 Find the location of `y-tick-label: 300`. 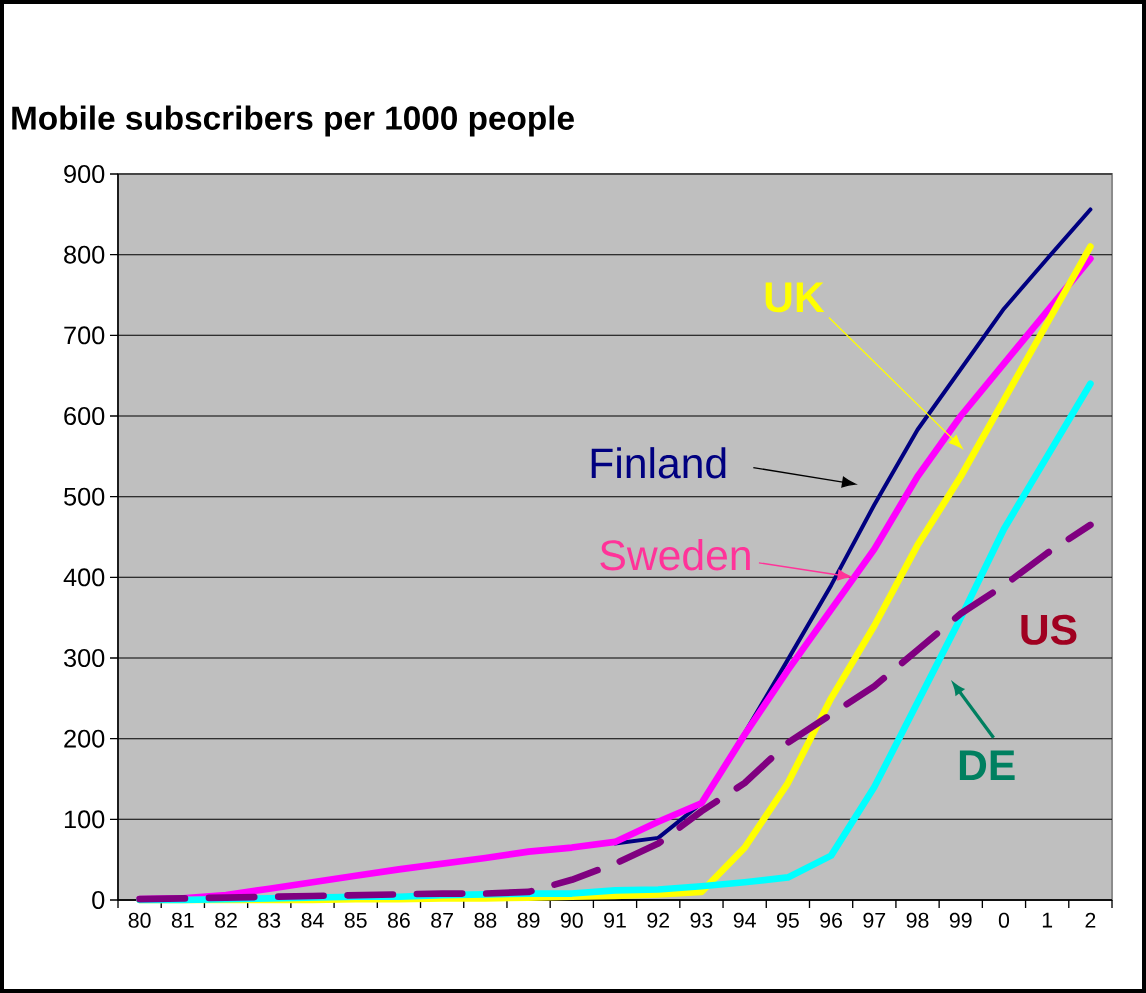

y-tick-label: 300 is located at coordinates (84, 658).